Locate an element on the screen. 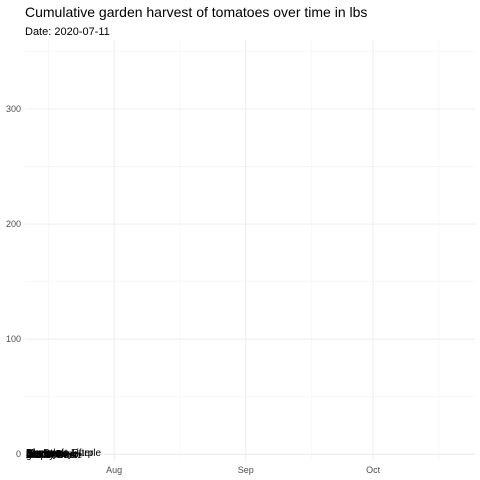 The height and width of the screenshot is (480, 480). series-label: Bonny Best is located at coordinates (51, 455).